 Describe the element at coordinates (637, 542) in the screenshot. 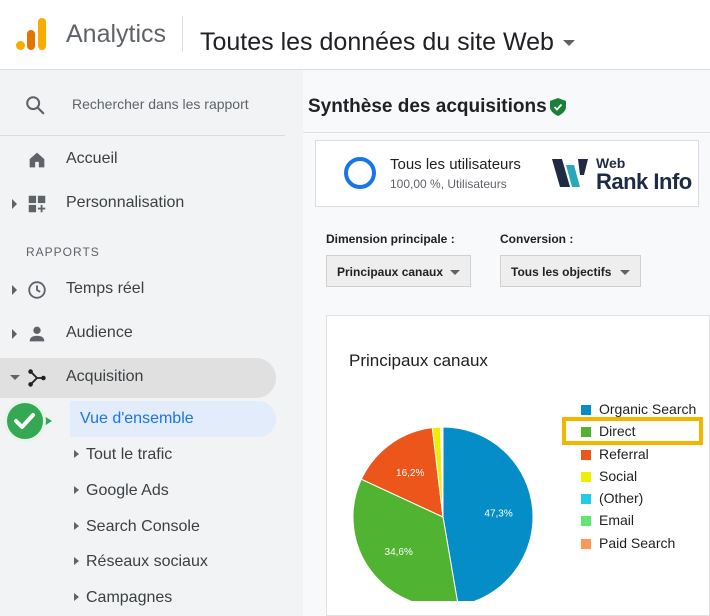

I see `legend-label: Paid Search` at that location.